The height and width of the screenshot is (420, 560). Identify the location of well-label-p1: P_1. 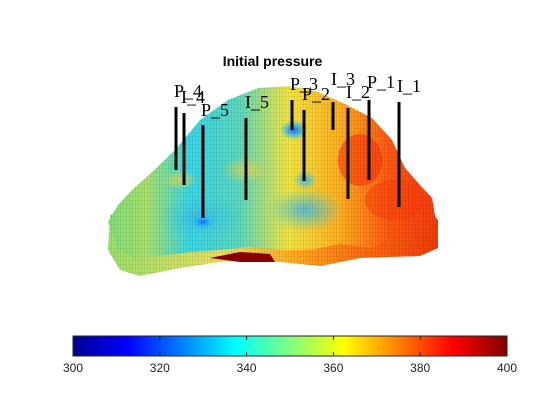
(381, 82).